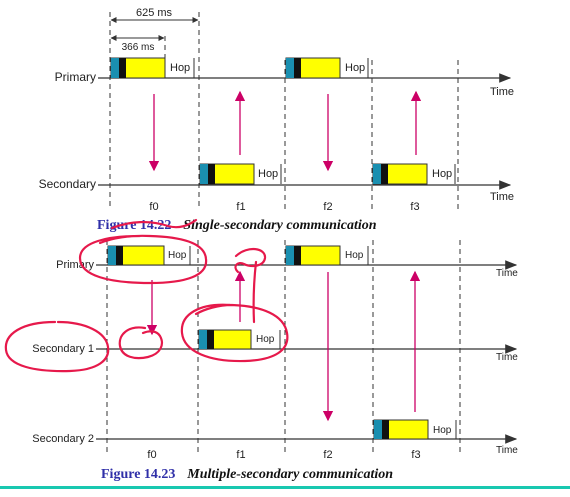 This screenshot has height=497, width=570. What do you see at coordinates (239, 339) in the screenshot?
I see `packet-secondary1-f1: Hop` at bounding box center [239, 339].